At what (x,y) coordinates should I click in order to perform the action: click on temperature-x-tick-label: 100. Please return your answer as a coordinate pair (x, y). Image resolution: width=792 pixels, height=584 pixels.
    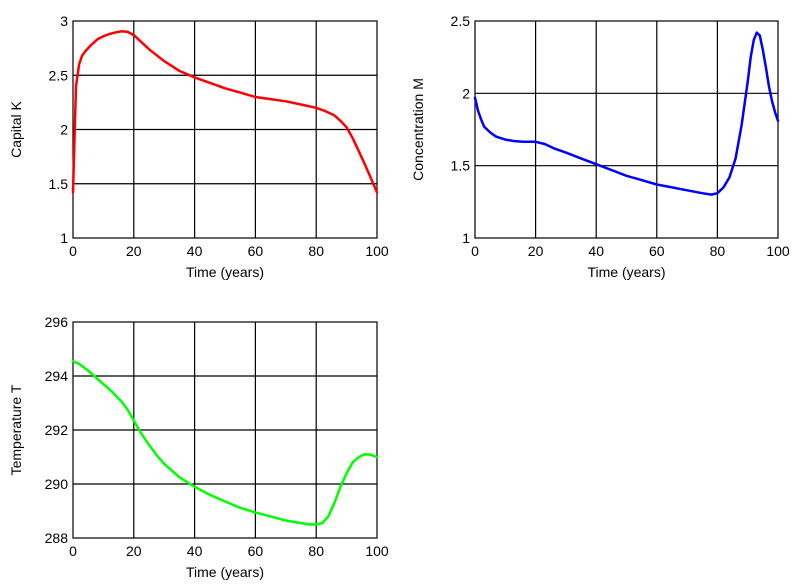
    Looking at the image, I should click on (377, 551).